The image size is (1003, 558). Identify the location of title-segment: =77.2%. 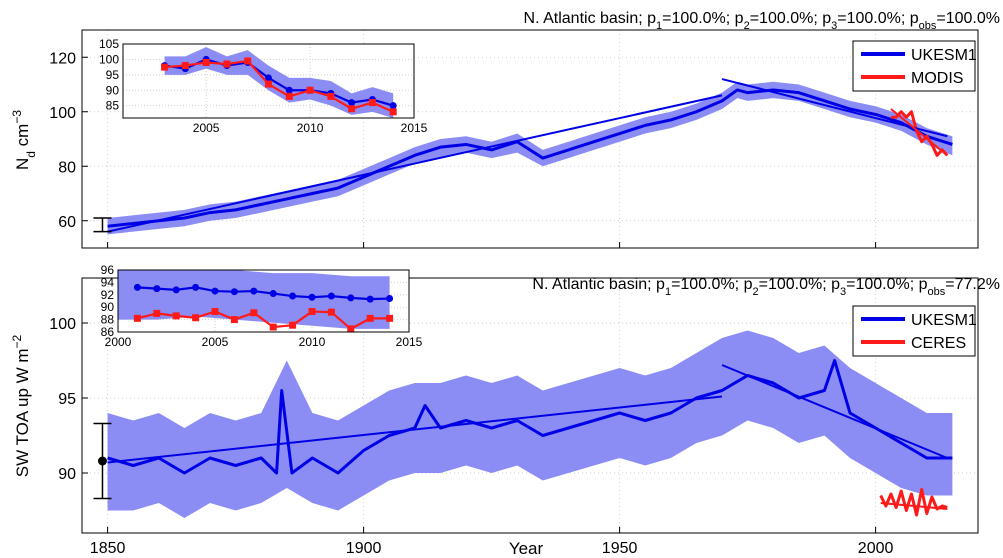
(972, 284).